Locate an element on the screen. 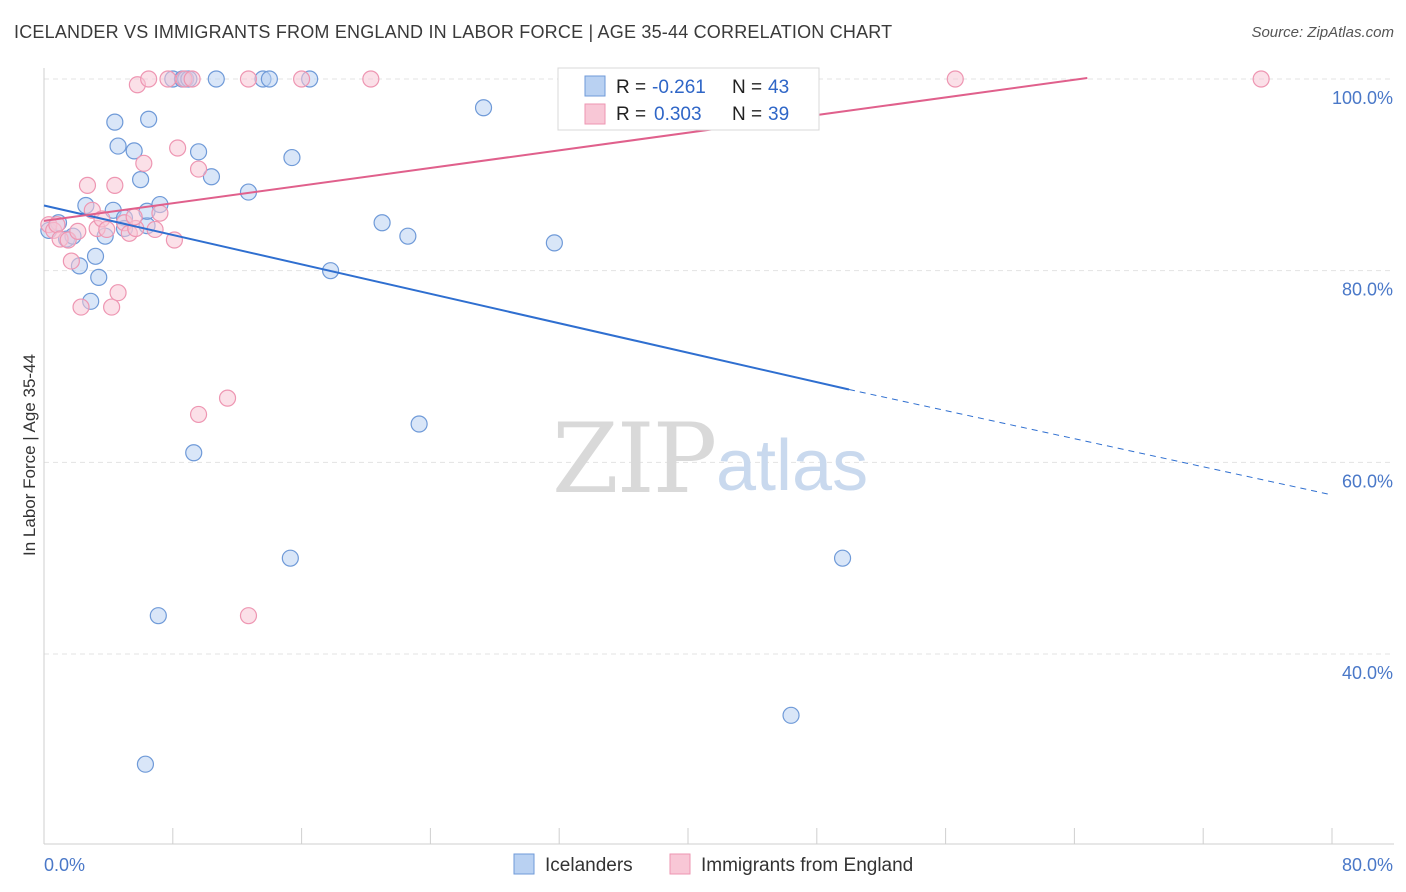 Image resolution: width=1406 pixels, height=892 pixels. y-tick-label: 60.0% is located at coordinates (1367, 481).